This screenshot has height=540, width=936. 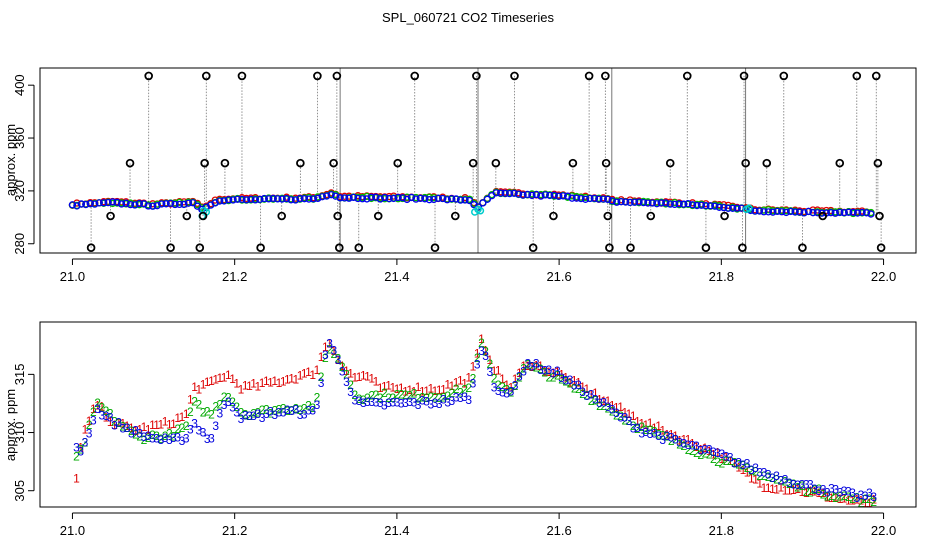 I want to click on bottom-panel-y-axis: 305 310 315, so click(x=23, y=433).